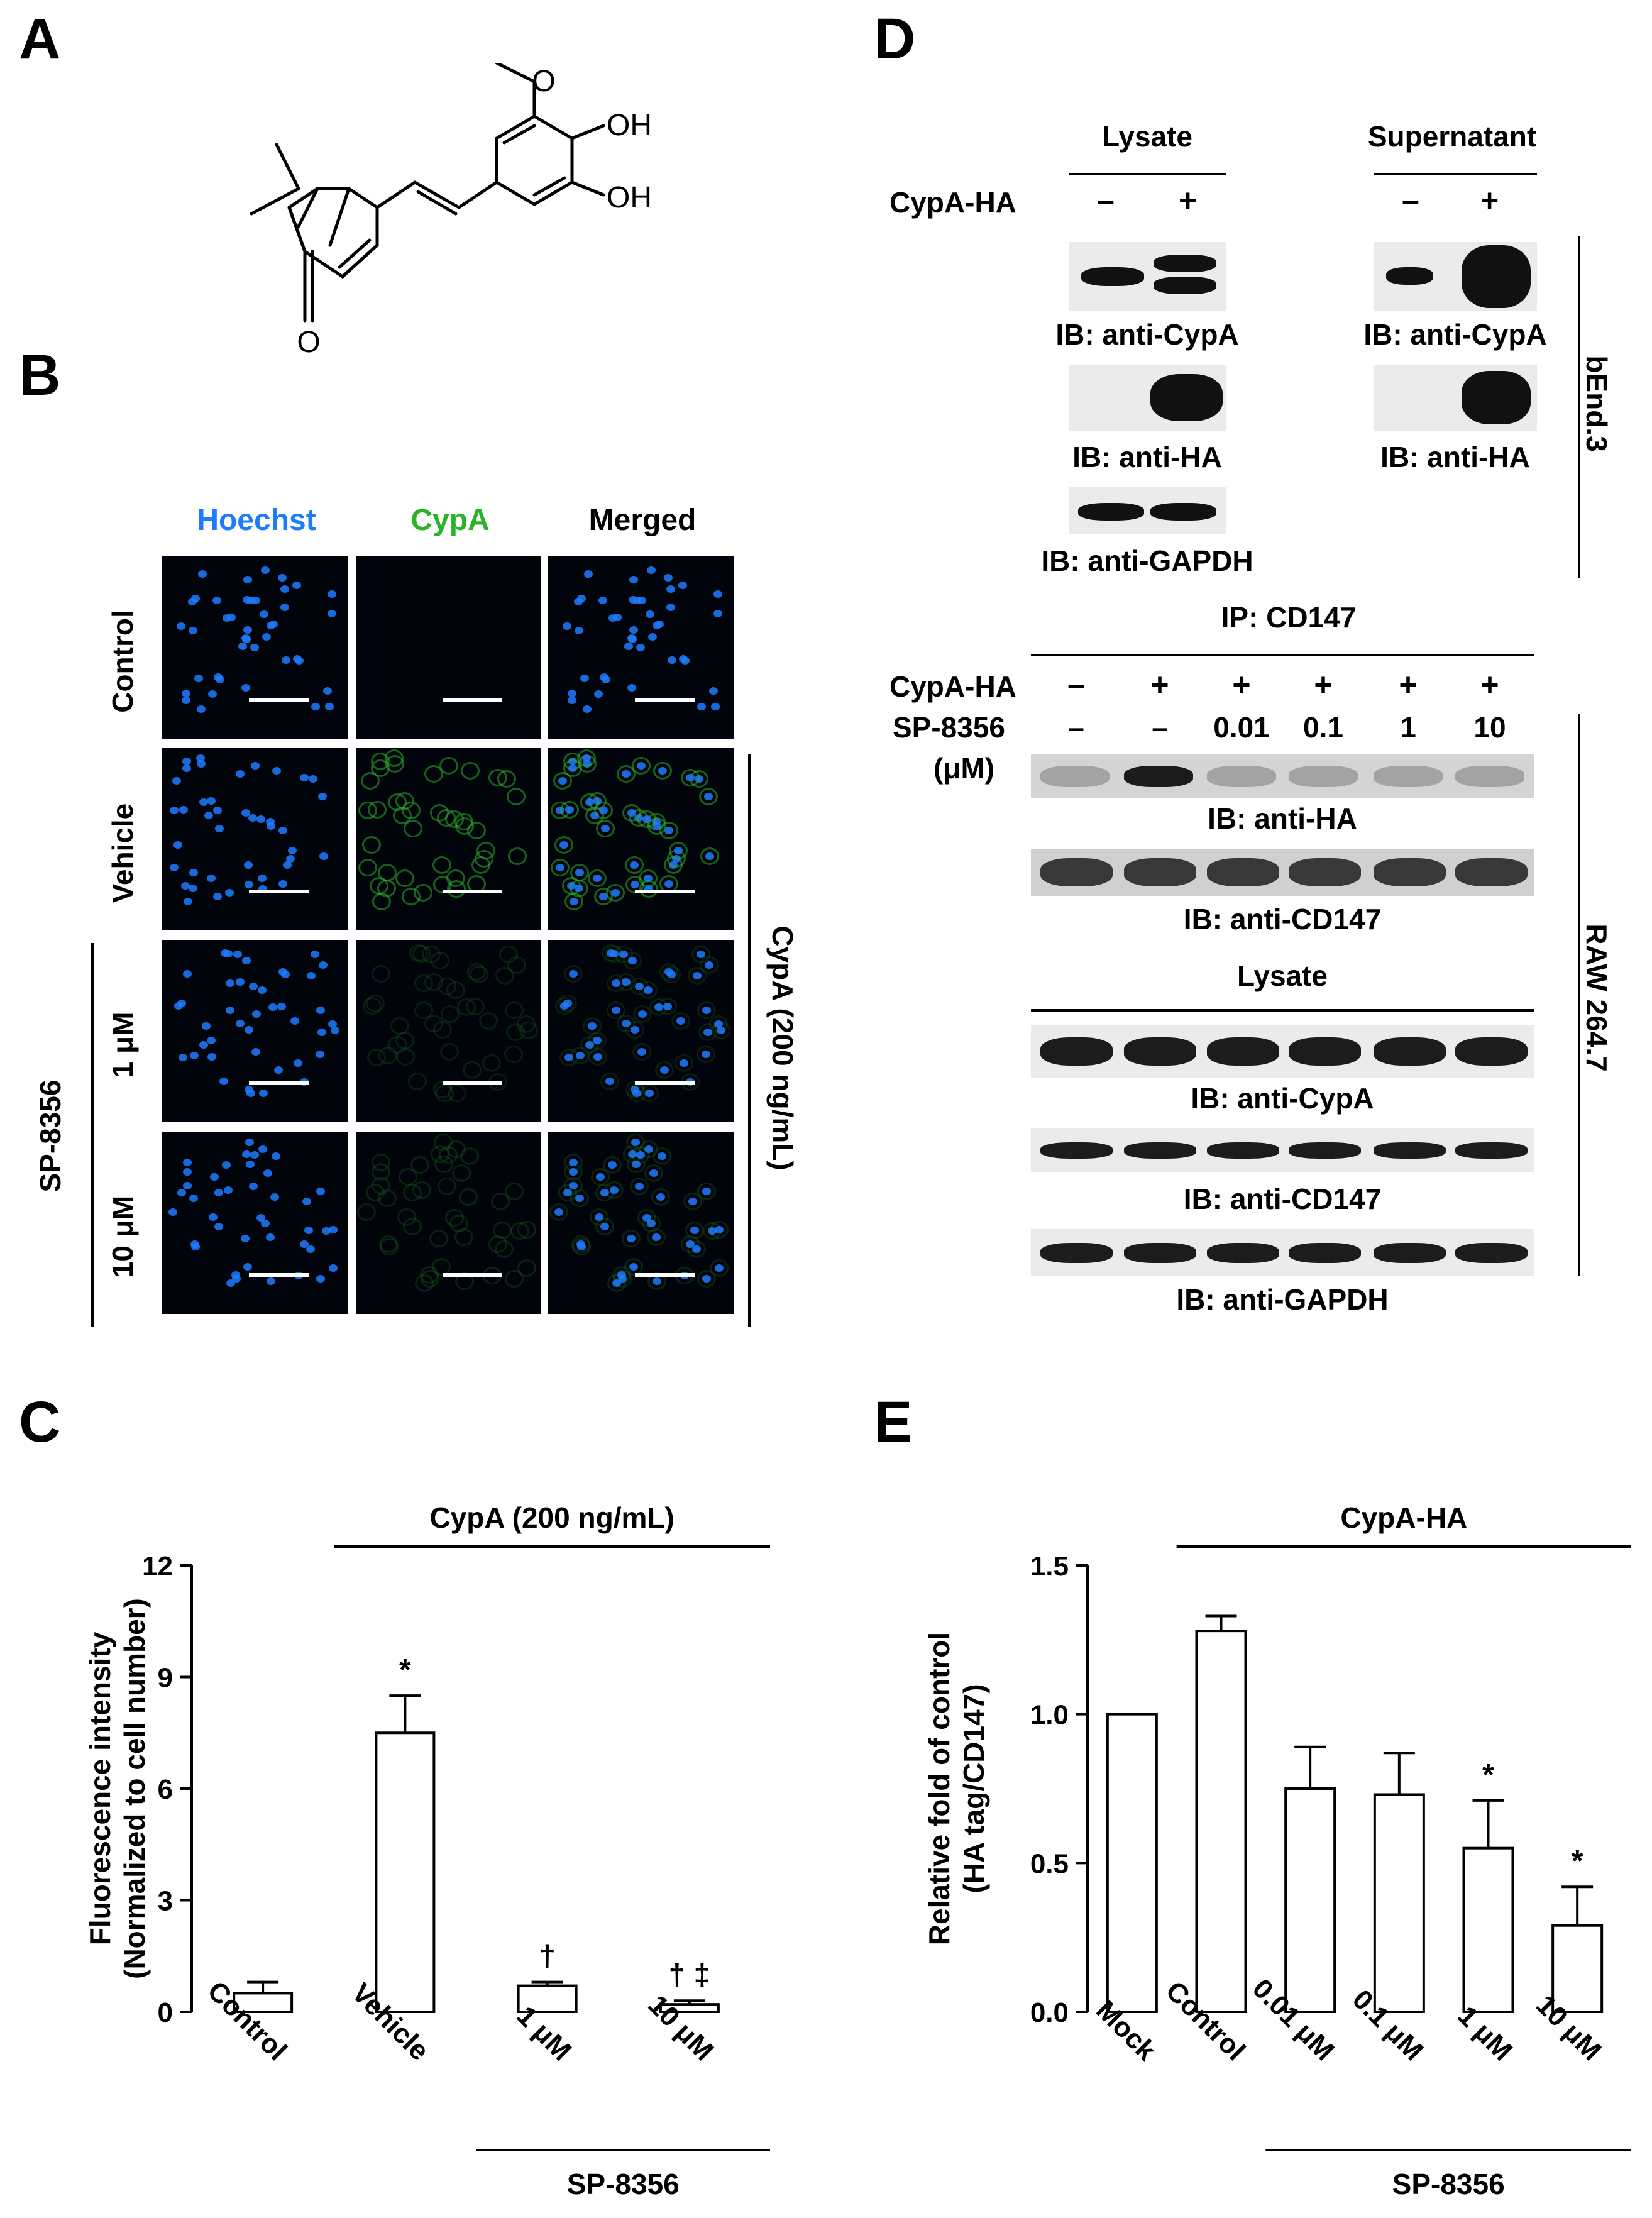  What do you see at coordinates (1282, 976) in the screenshot?
I see `lysate-header-bottom: Lysate` at bounding box center [1282, 976].